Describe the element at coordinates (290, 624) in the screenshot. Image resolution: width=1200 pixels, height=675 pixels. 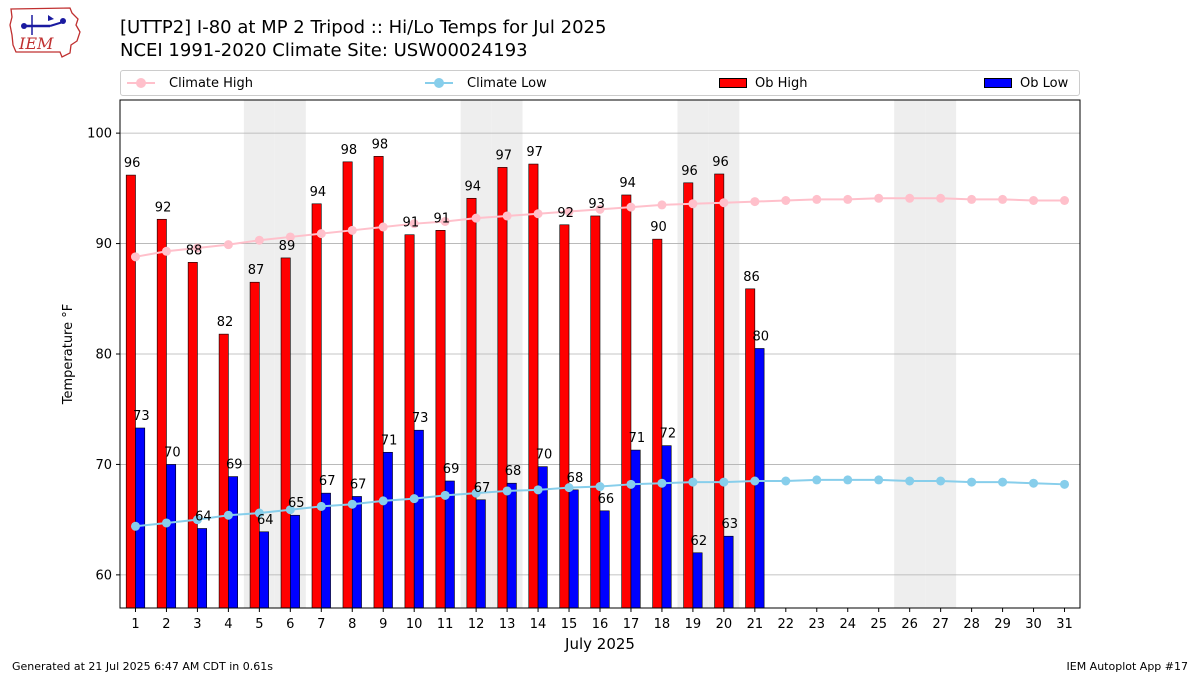
I see `x-tick-label: 6` at that location.